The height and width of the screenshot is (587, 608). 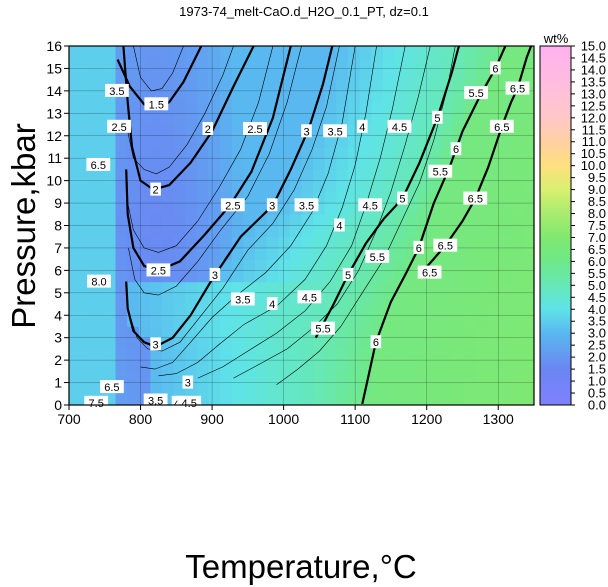 What do you see at coordinates (593, 153) in the screenshot?
I see `colorbar-tick-label: 10.5` at bounding box center [593, 153].